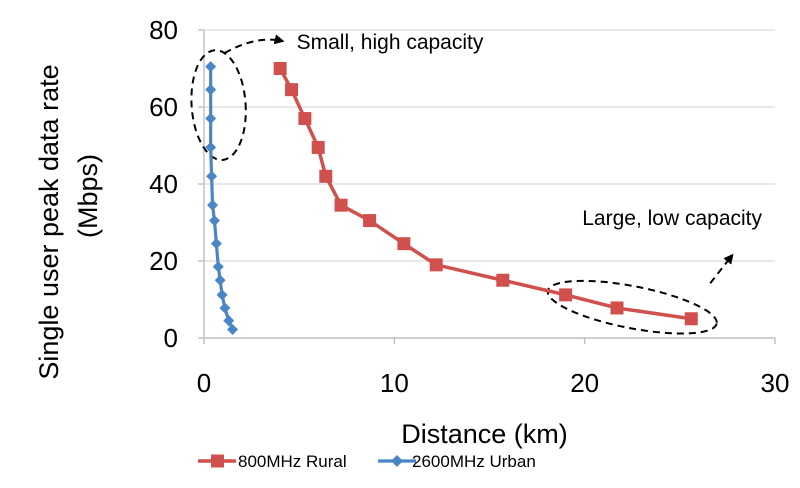 The image size is (800, 488). Describe the element at coordinates (88, 196) in the screenshot. I see `y-axis-title-line-2: (Mbps)` at that location.